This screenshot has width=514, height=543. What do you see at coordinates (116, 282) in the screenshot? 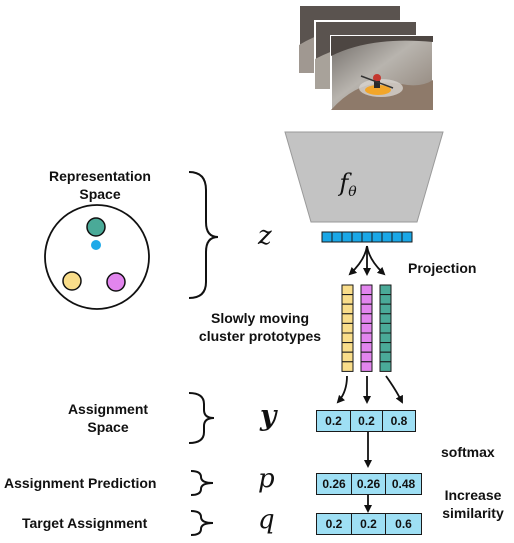
I see `rep-purple-dot` at bounding box center [116, 282].